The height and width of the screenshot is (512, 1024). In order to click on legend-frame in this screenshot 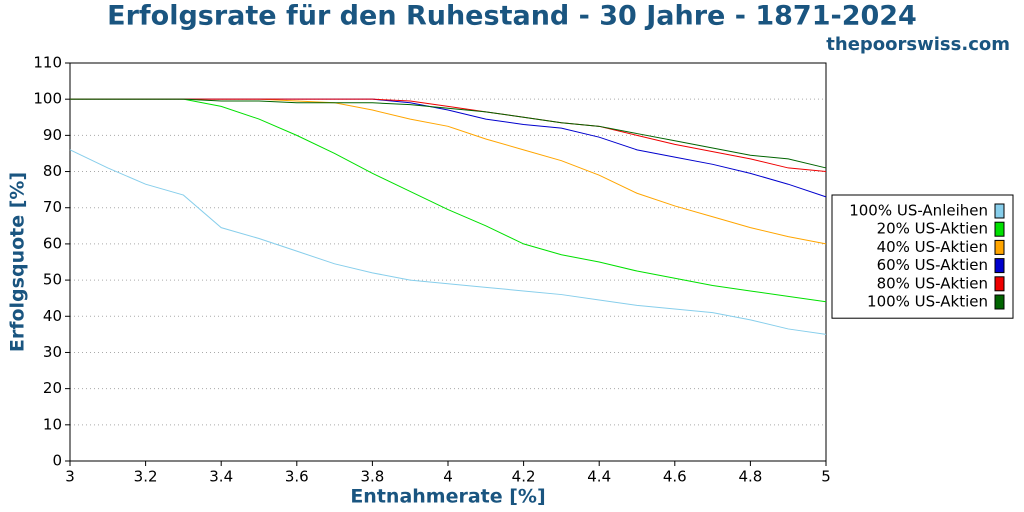, I will do `click(922, 256)`.